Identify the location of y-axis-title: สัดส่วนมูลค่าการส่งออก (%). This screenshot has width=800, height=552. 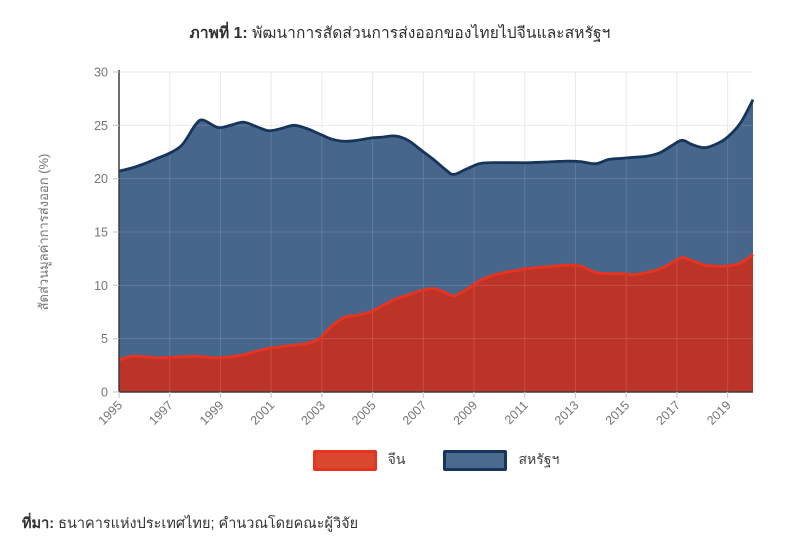
(44, 232).